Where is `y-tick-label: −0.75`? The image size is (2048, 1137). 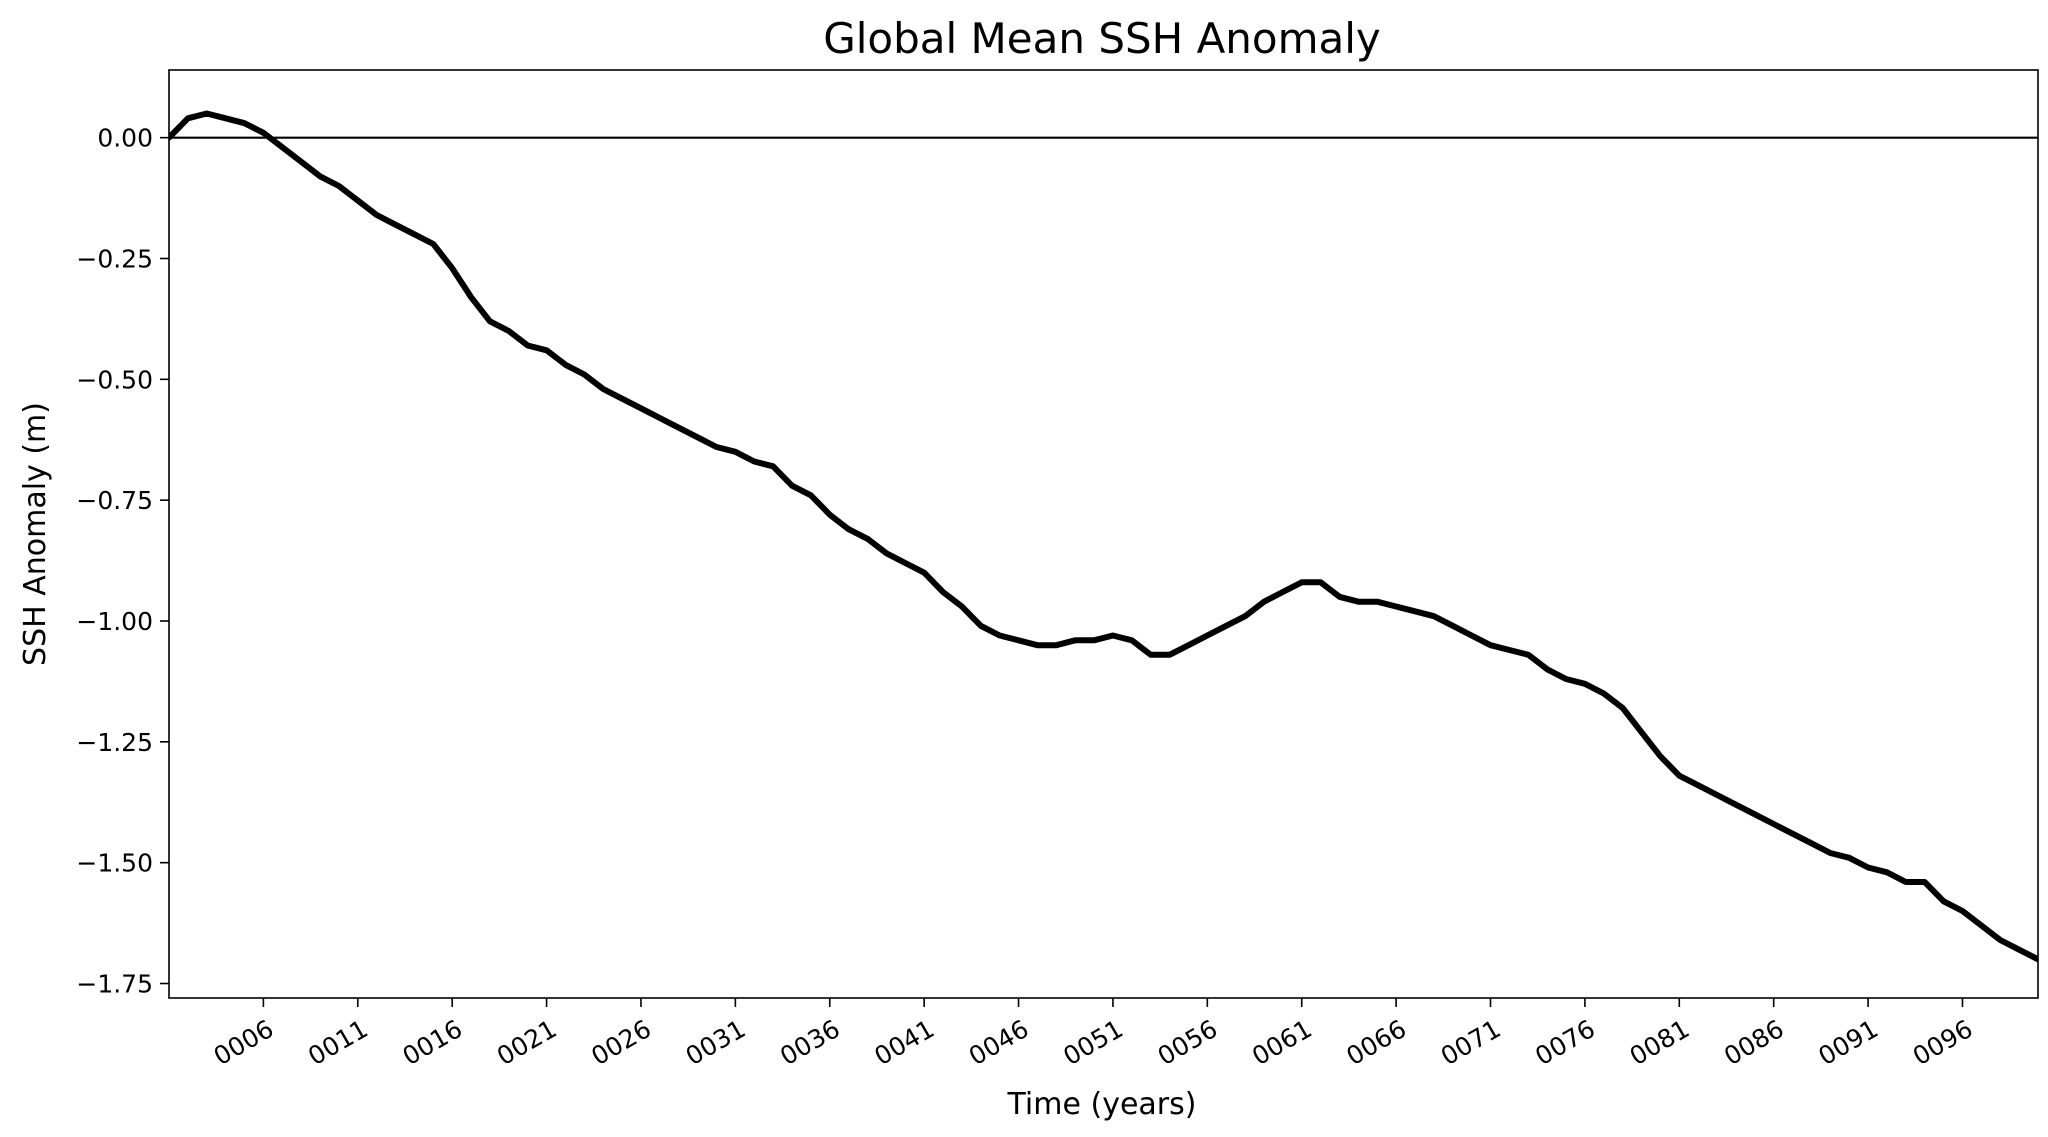 y-tick-label: −0.75 is located at coordinates (114, 500).